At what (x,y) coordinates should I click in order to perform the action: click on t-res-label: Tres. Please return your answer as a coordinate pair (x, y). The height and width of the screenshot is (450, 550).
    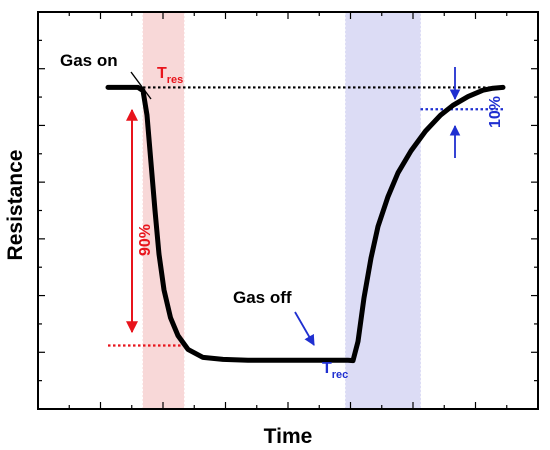
    Looking at the image, I should click on (170, 75).